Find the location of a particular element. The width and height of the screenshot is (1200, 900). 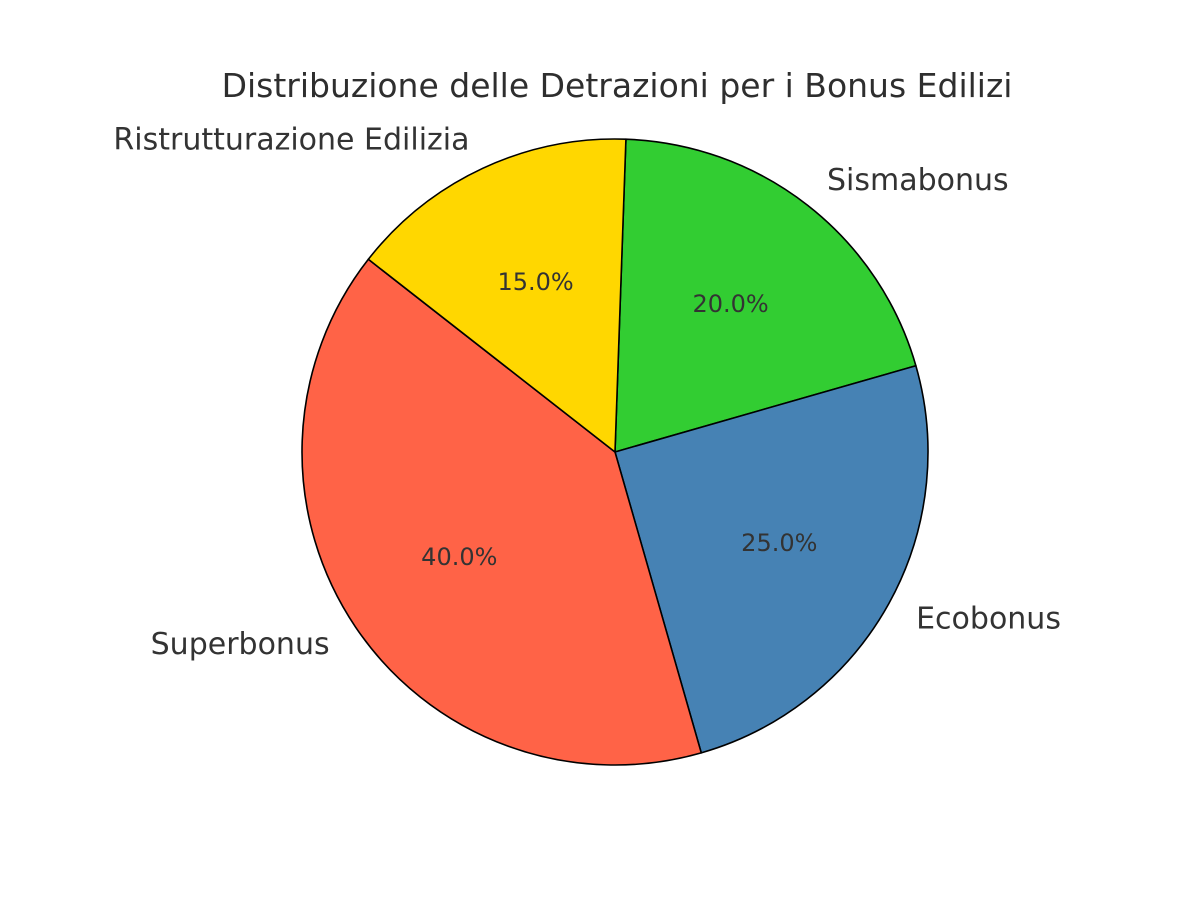

slice-label-ristrutturazione-edilizia: Ristrutturazione Edilizia is located at coordinates (291, 140).